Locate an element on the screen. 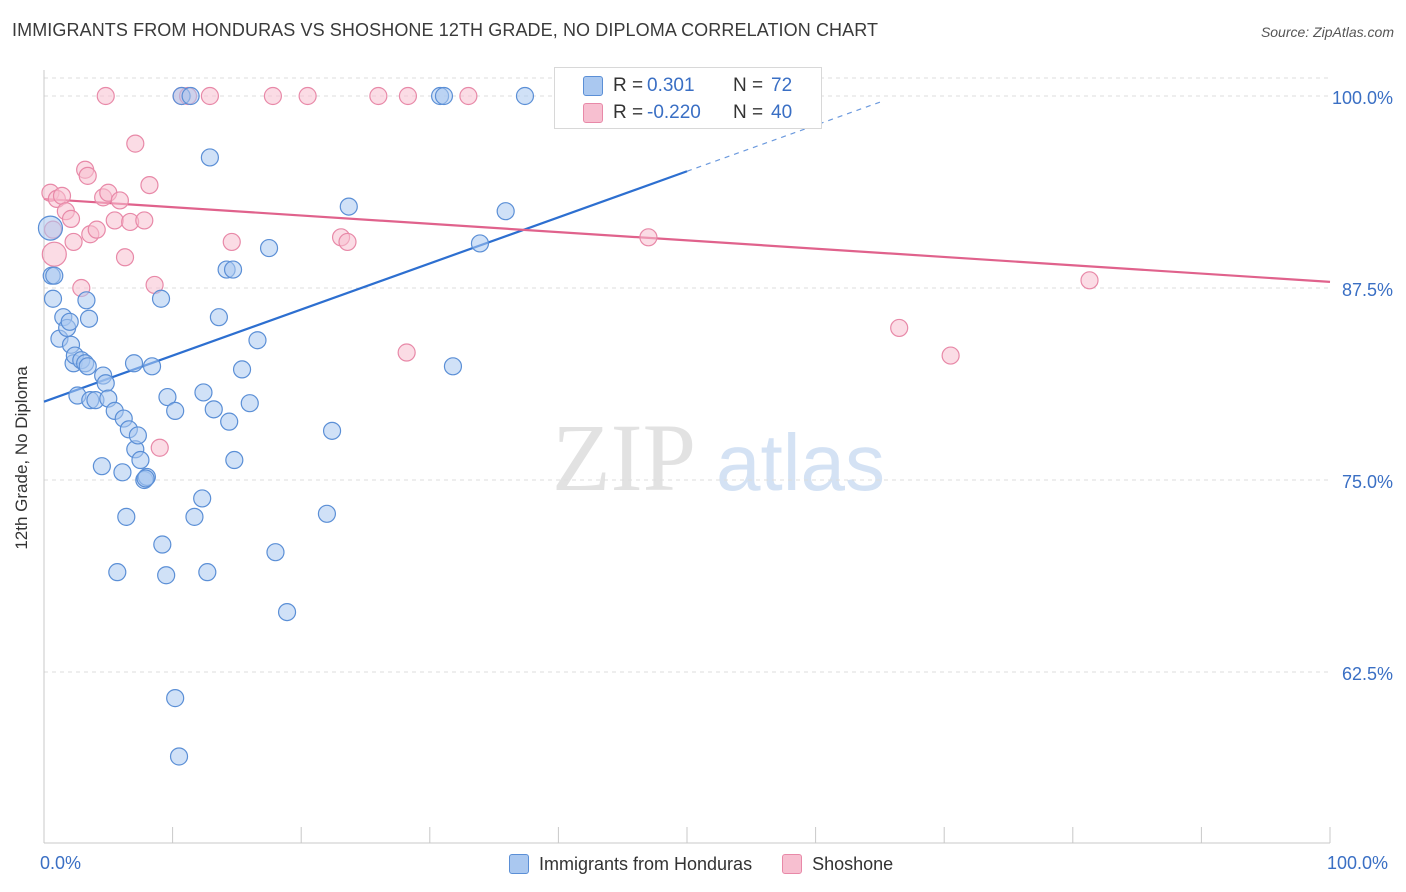  legend-swatch-pink is located at coordinates (593, 113).